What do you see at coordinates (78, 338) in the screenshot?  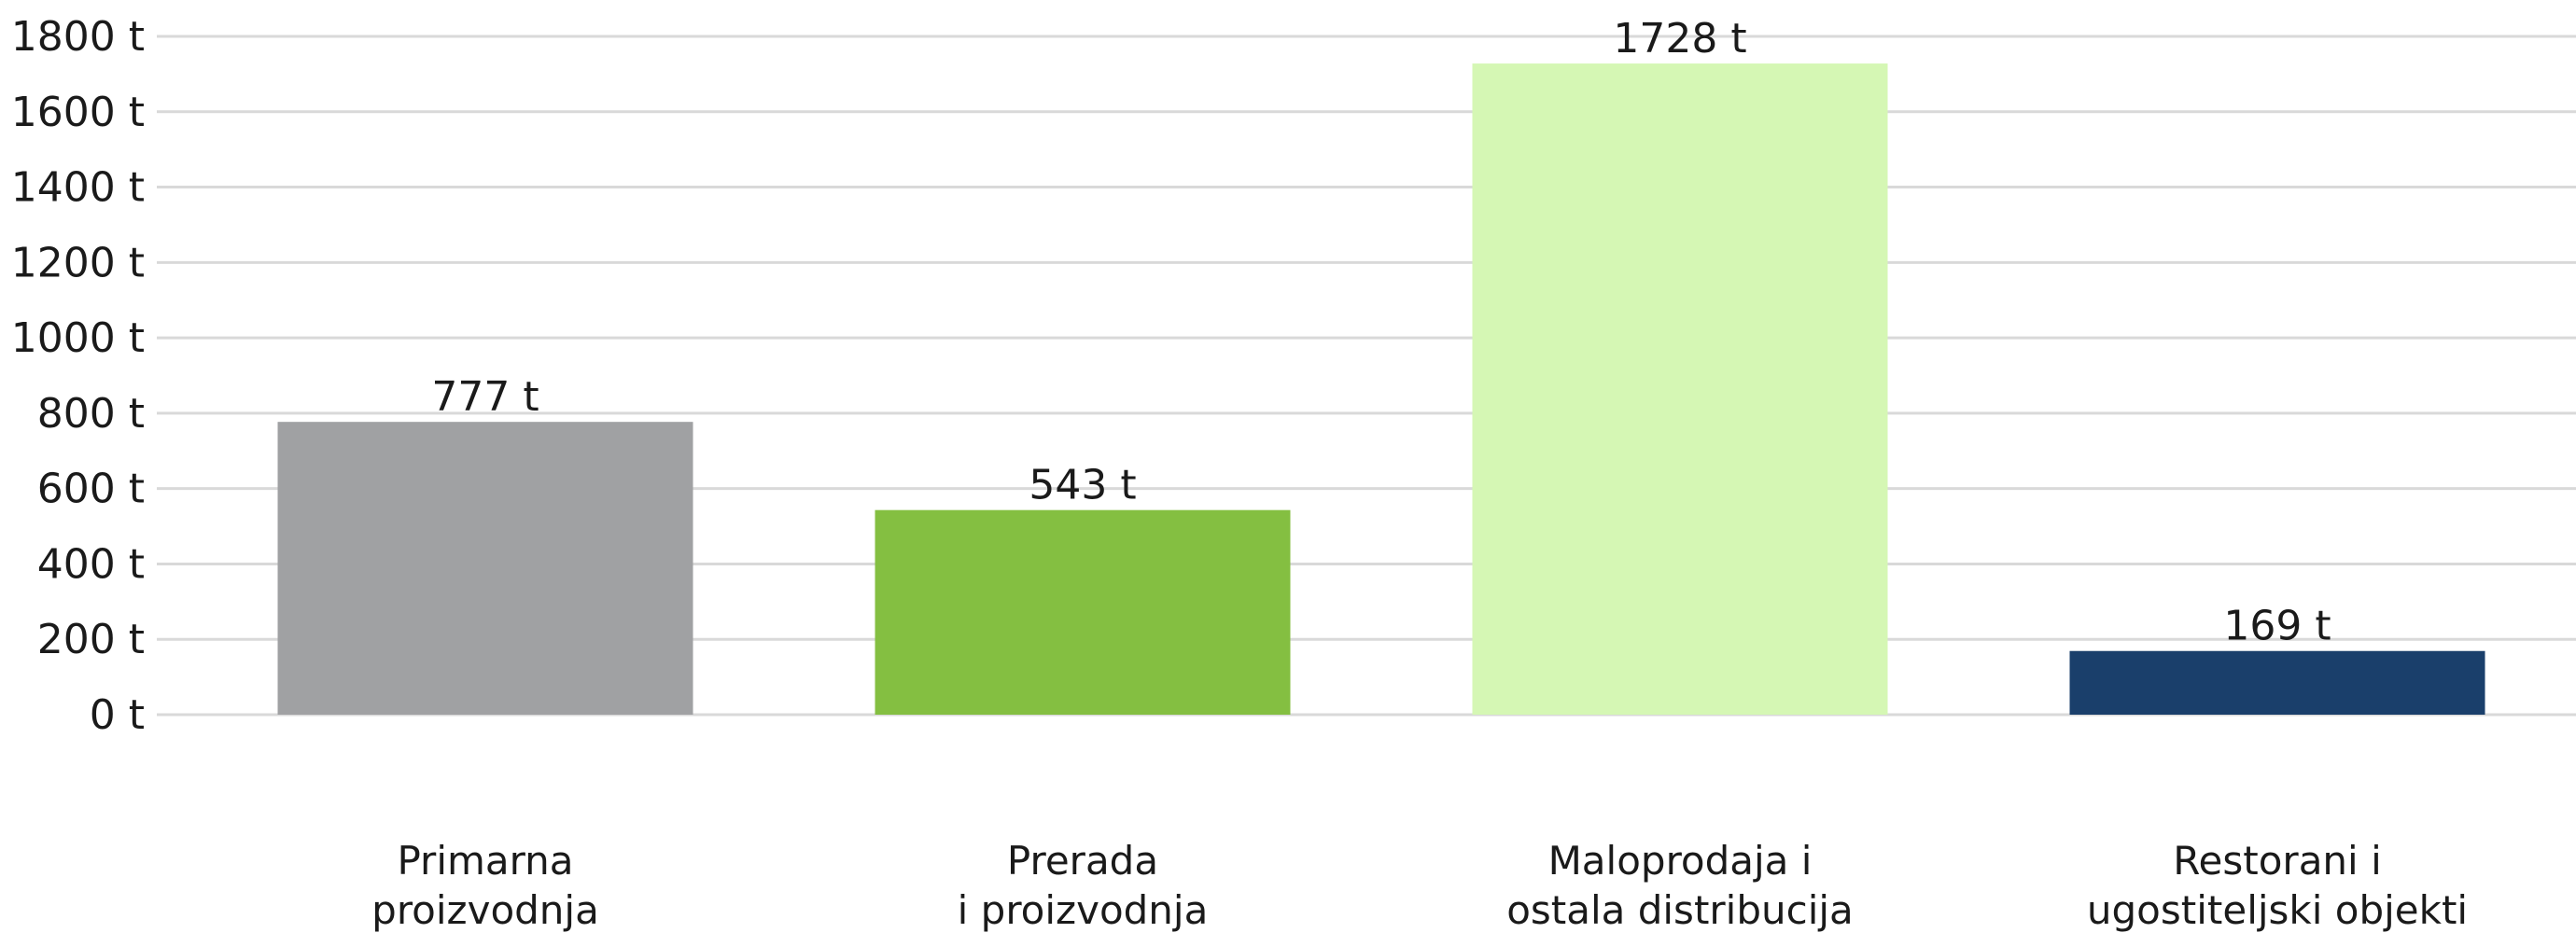 I see `y-tick-label: 1000 t` at bounding box center [78, 338].